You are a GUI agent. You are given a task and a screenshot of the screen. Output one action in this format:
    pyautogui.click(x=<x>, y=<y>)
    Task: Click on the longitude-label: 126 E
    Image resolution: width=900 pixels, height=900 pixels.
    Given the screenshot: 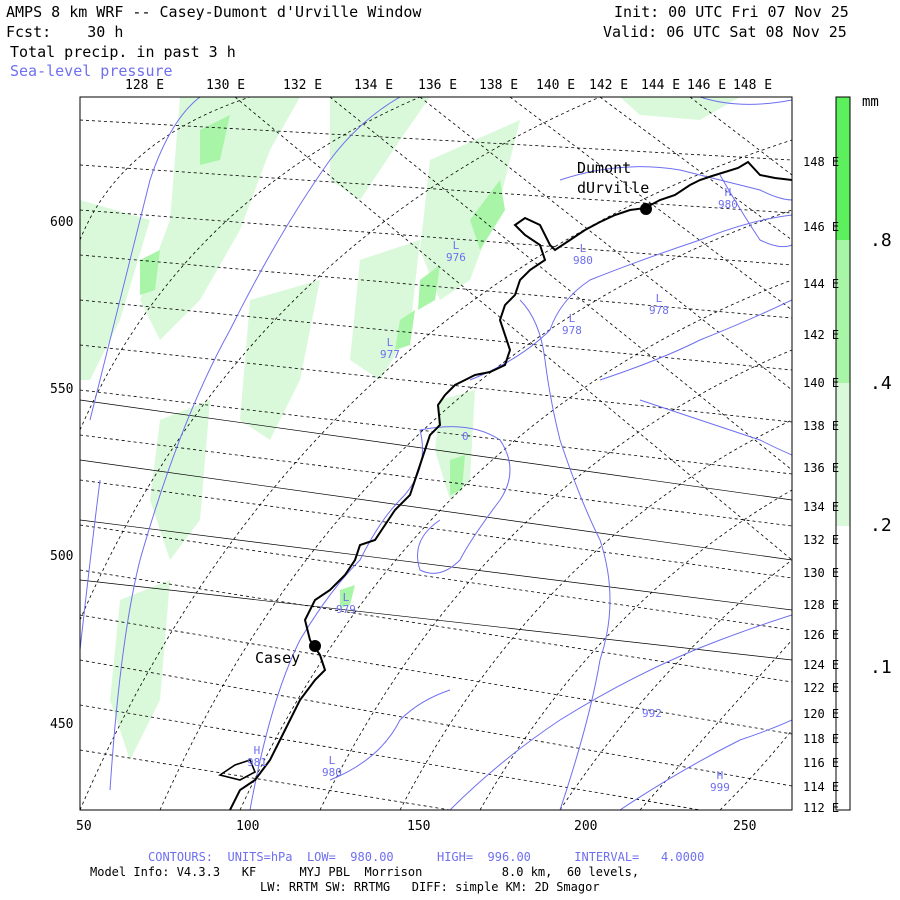 What is the action you would take?
    pyautogui.click(x=821, y=635)
    